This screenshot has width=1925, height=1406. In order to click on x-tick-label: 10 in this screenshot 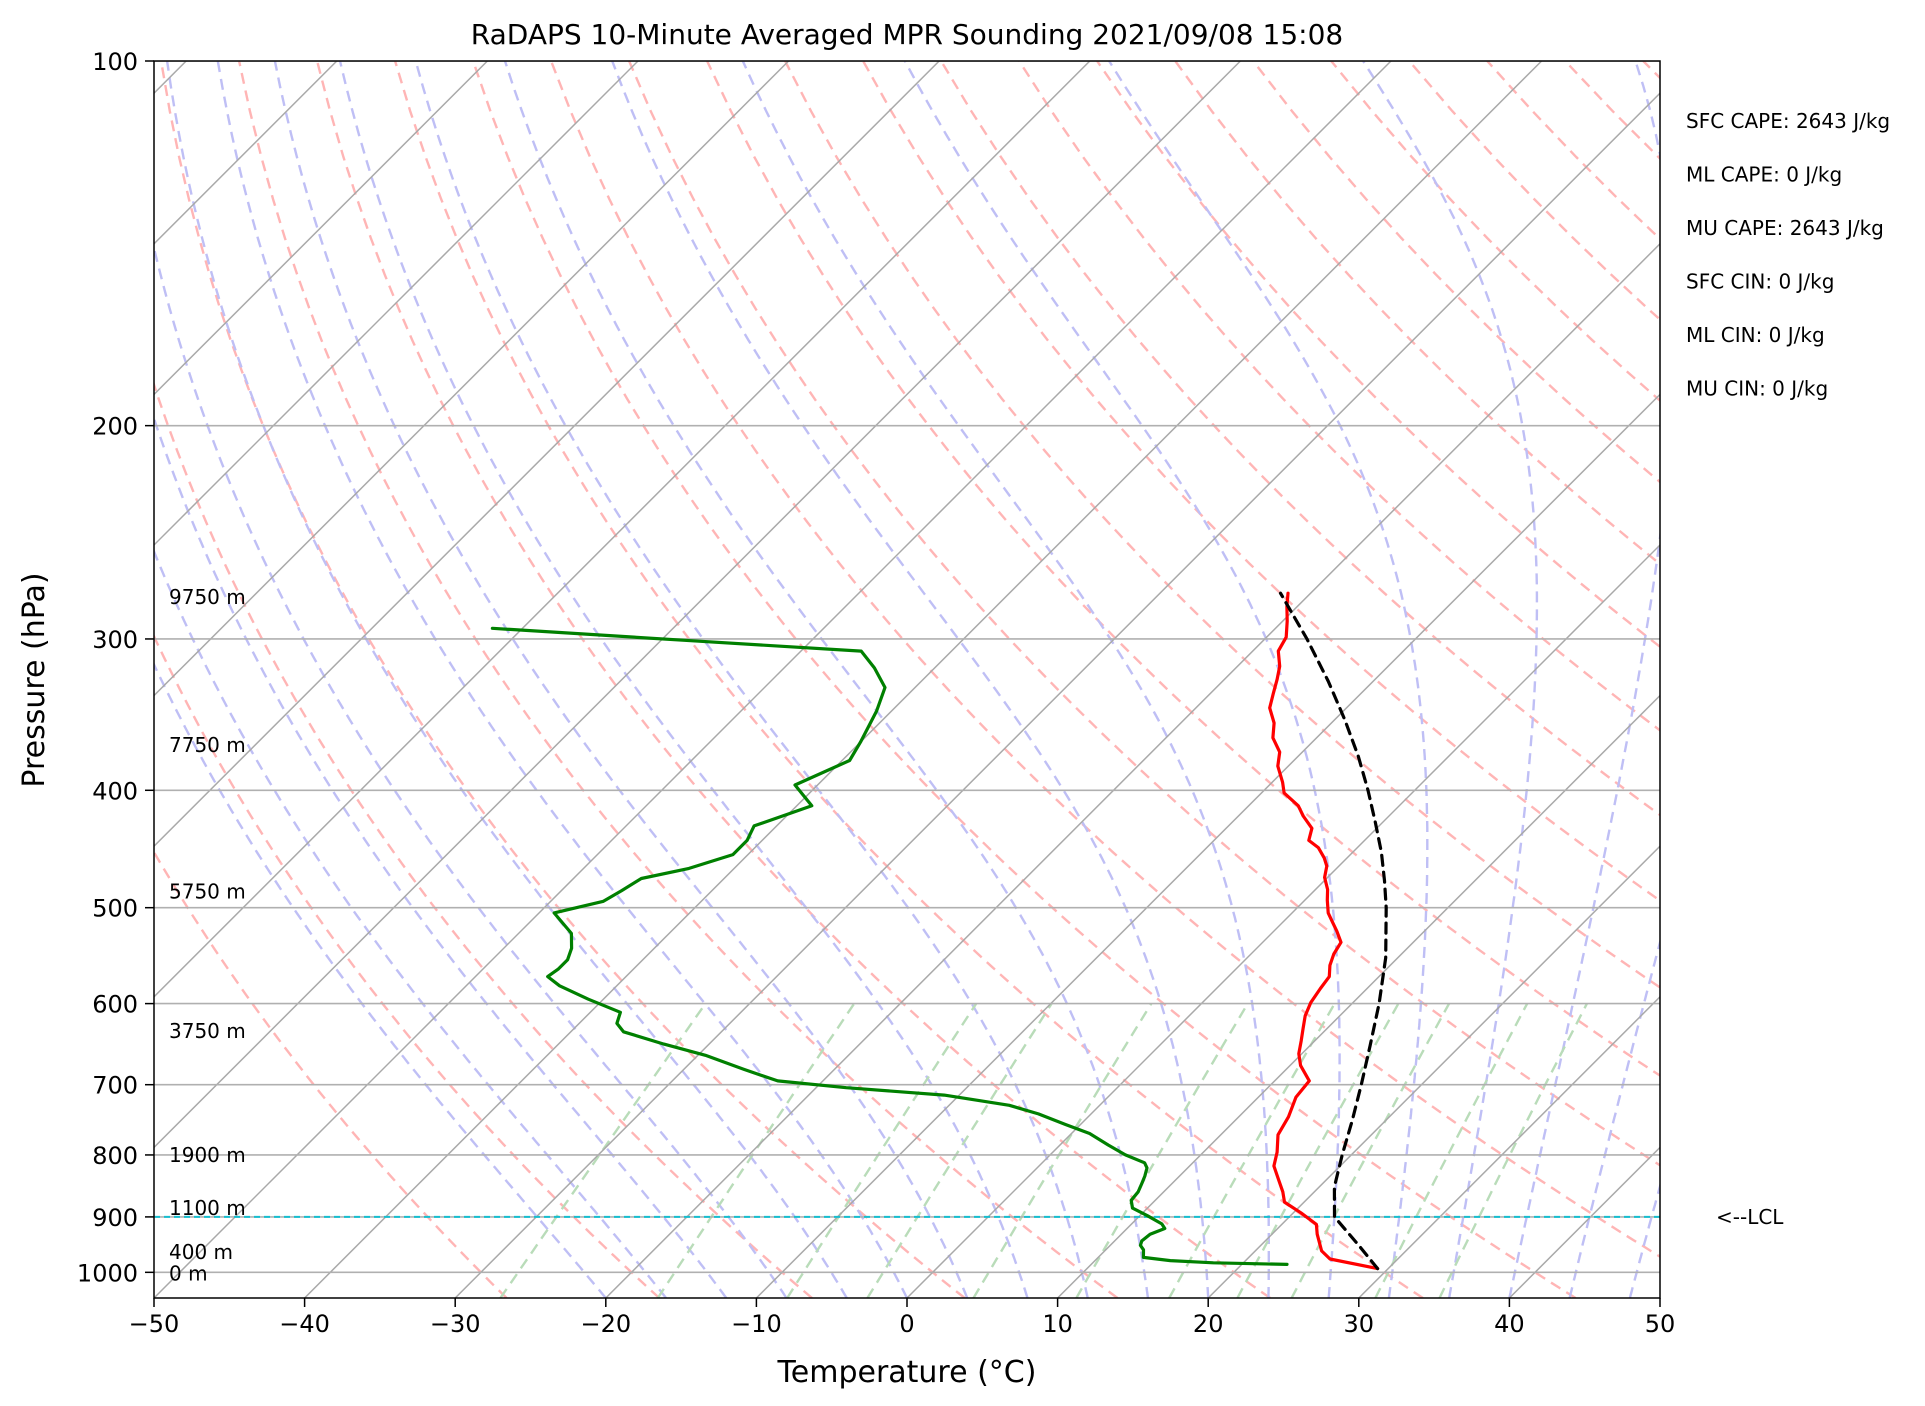, I will do `click(1057, 1324)`.